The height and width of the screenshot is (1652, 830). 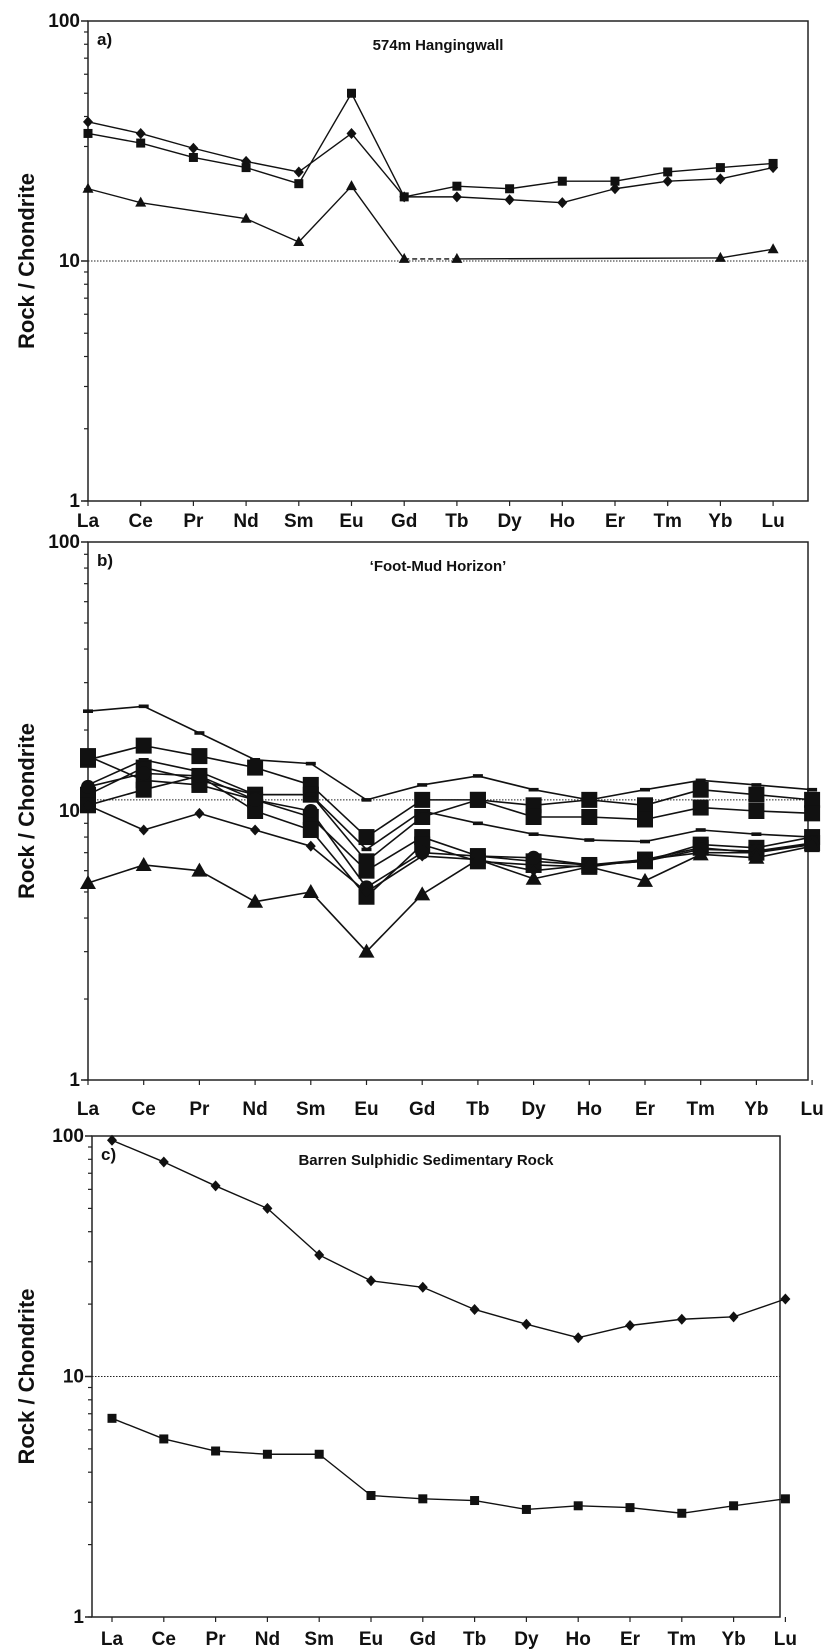 I want to click on x-tick-label: Er, so click(x=615, y=521).